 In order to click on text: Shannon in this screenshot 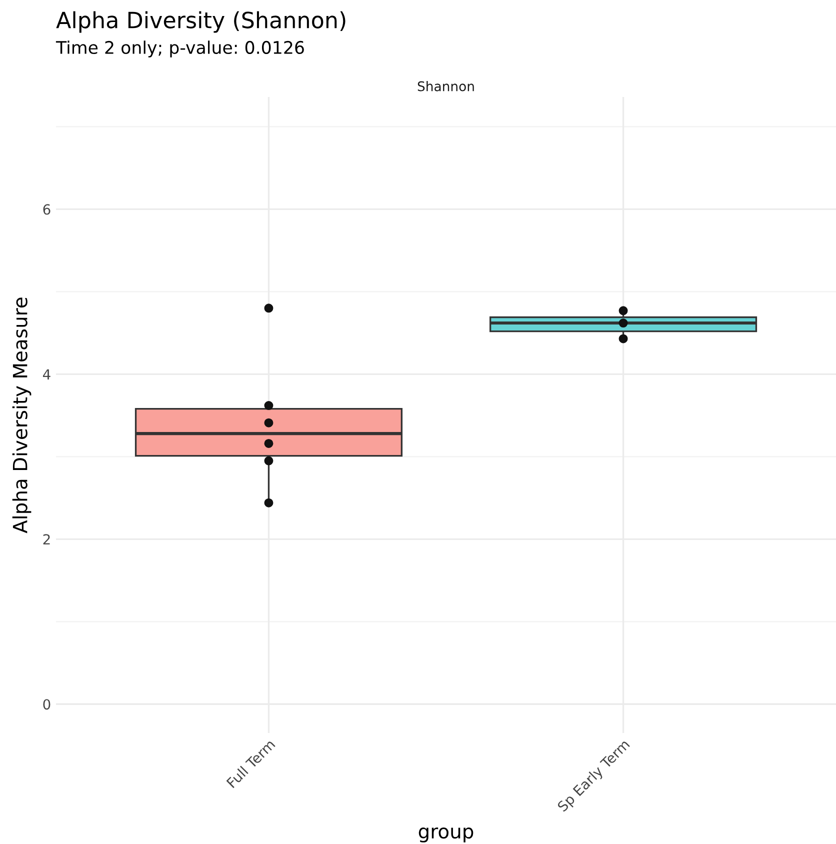, I will do `click(446, 86)`.